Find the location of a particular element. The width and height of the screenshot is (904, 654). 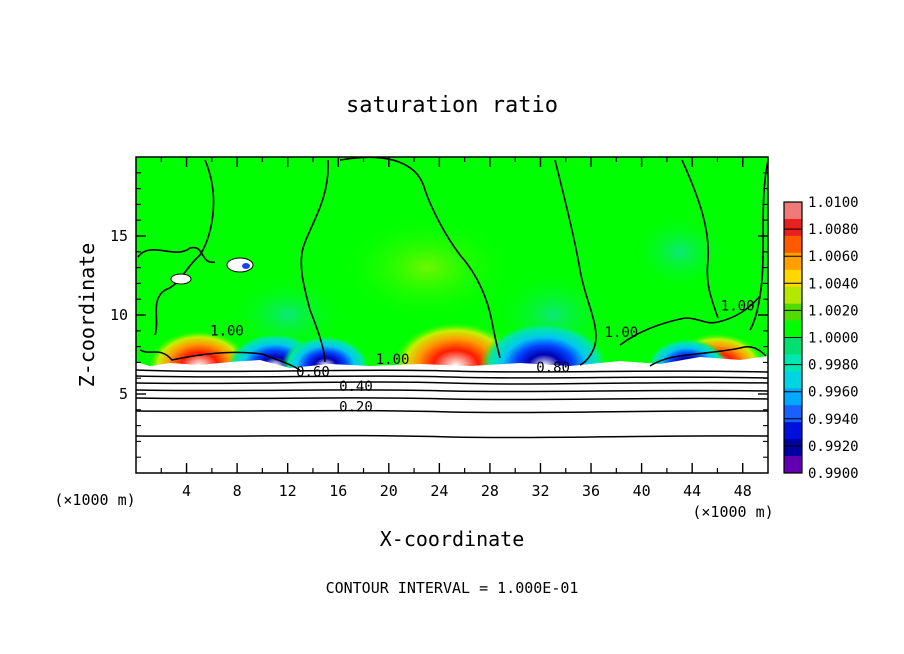

colorbar-label: 0.9980 is located at coordinates (833, 366).